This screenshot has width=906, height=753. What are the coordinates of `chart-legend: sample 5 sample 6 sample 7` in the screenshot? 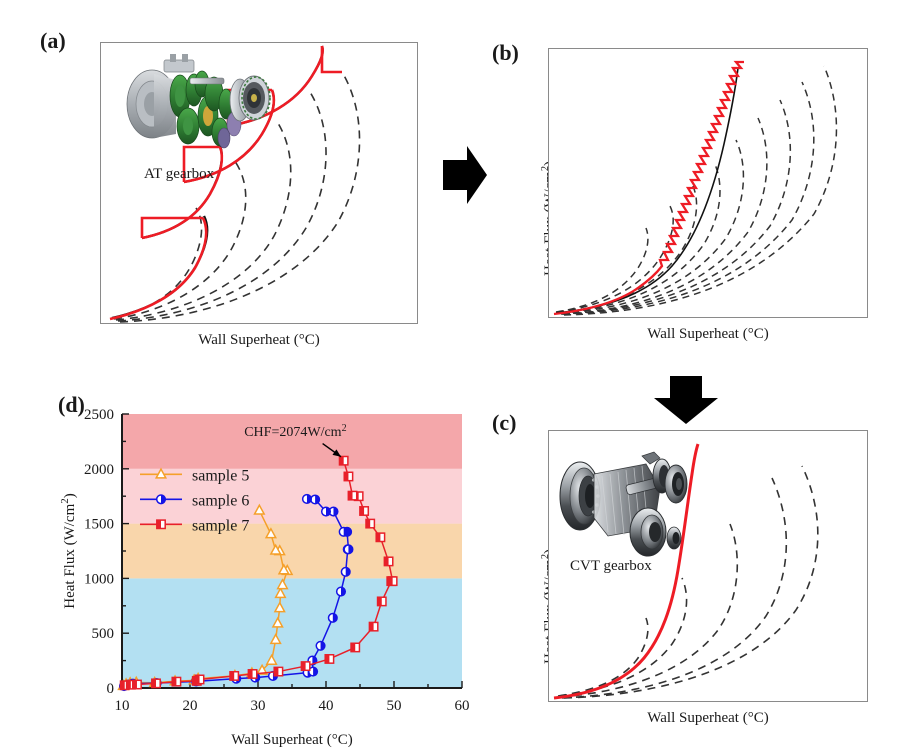 It's located at (194, 500).